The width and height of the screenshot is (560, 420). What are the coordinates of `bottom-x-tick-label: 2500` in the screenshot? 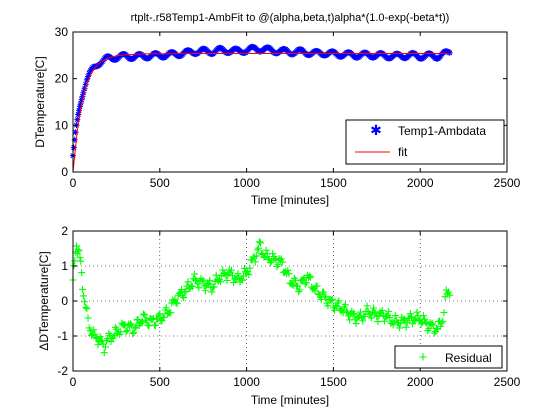 It's located at (507, 382).